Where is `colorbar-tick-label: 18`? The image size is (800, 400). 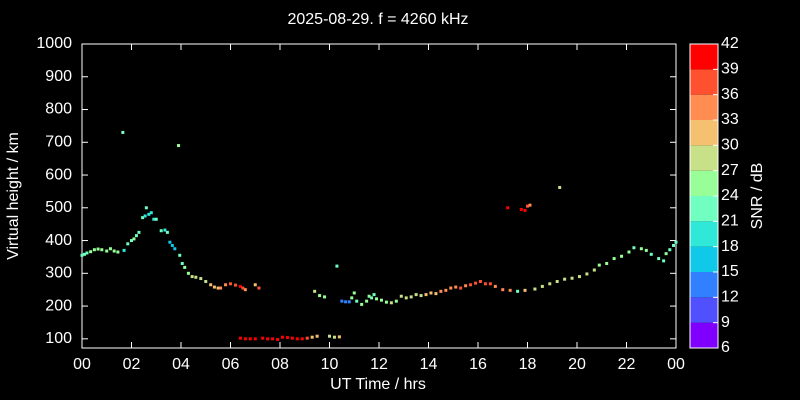 colorbar-tick-label: 18 is located at coordinates (730, 246).